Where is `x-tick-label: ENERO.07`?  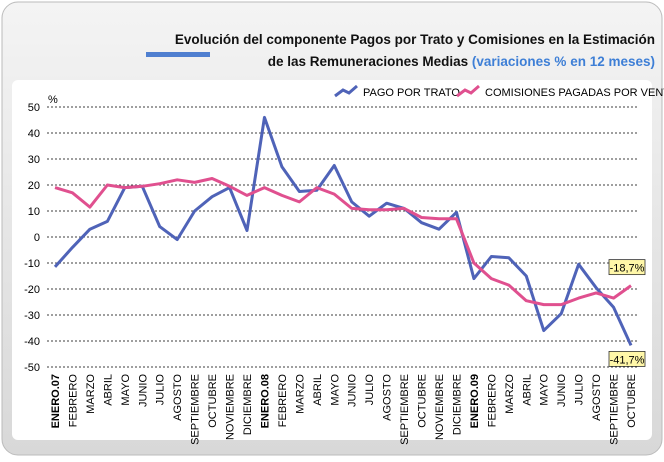 x-tick-label: ENERO.07 is located at coordinates (56, 401).